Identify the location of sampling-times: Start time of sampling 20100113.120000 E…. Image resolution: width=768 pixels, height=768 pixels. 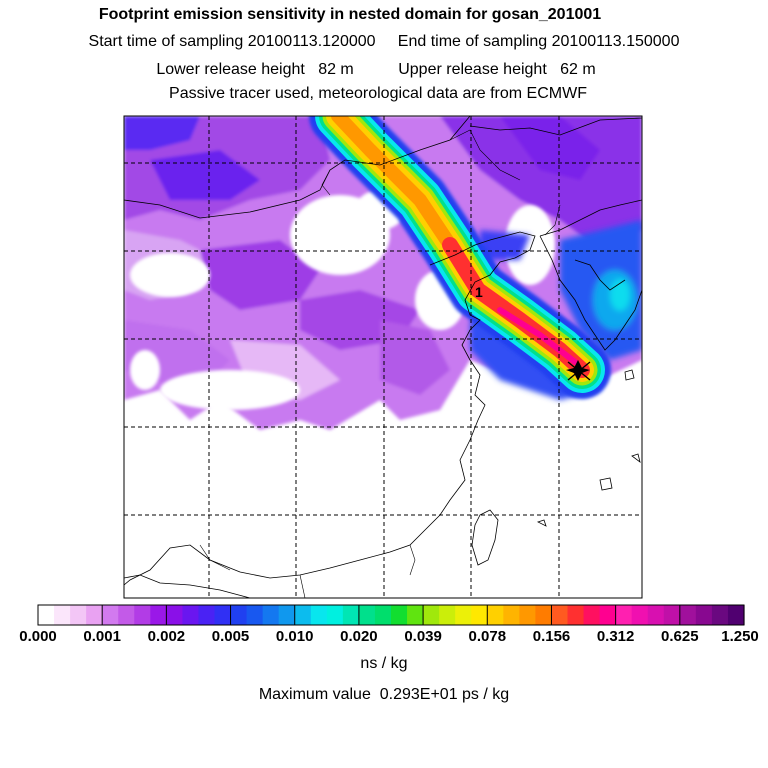
(384, 42).